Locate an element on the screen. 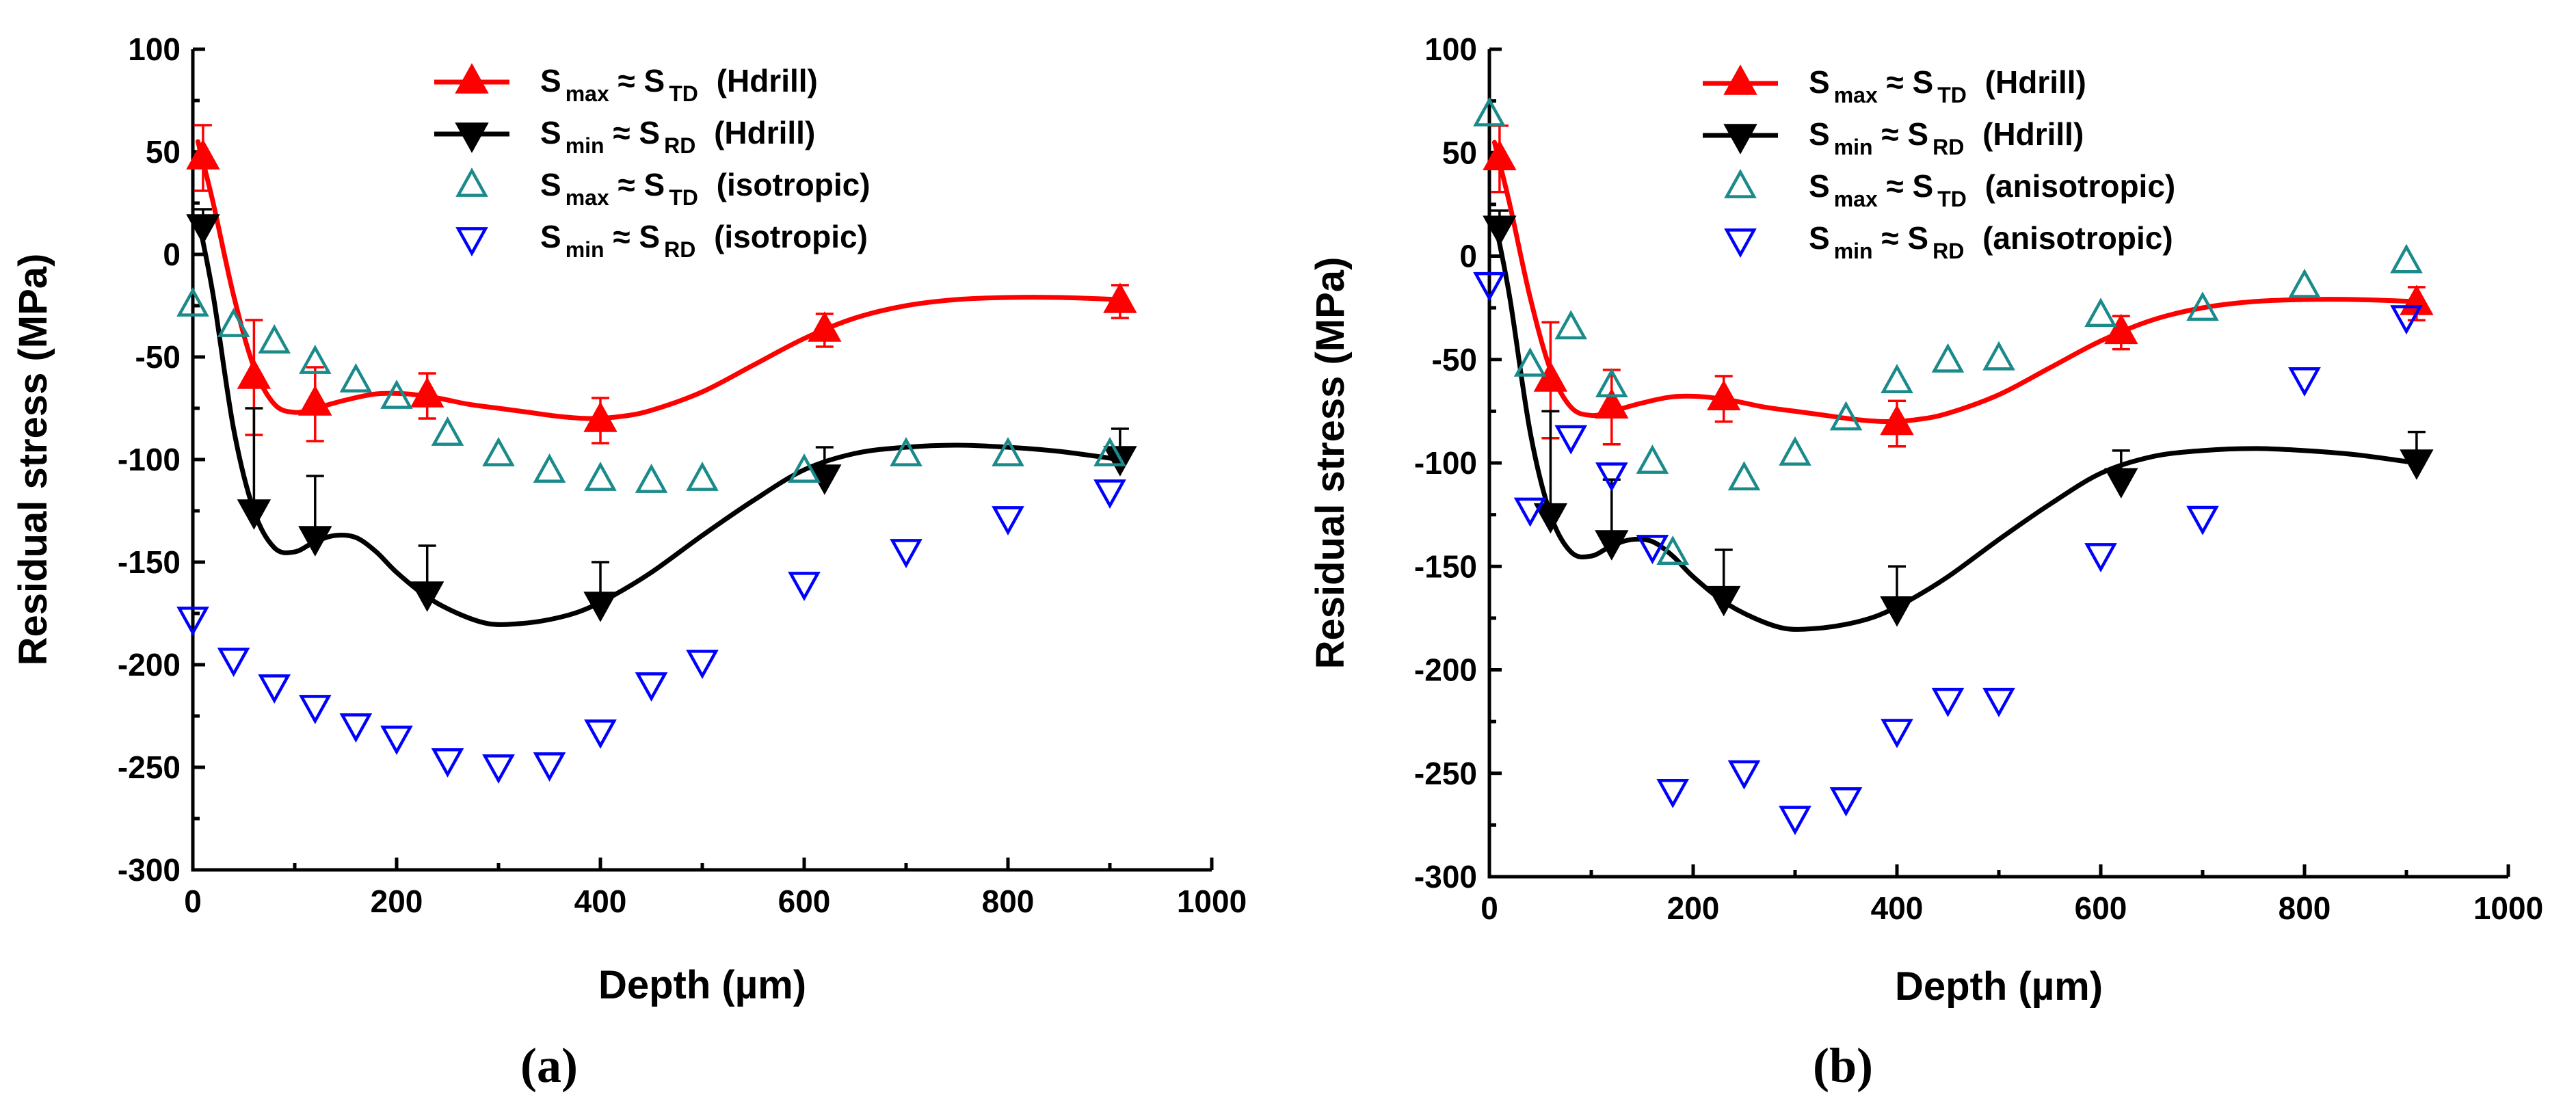 This screenshot has height=1114, width=2576. x-tick-label: 200 is located at coordinates (1693, 908).